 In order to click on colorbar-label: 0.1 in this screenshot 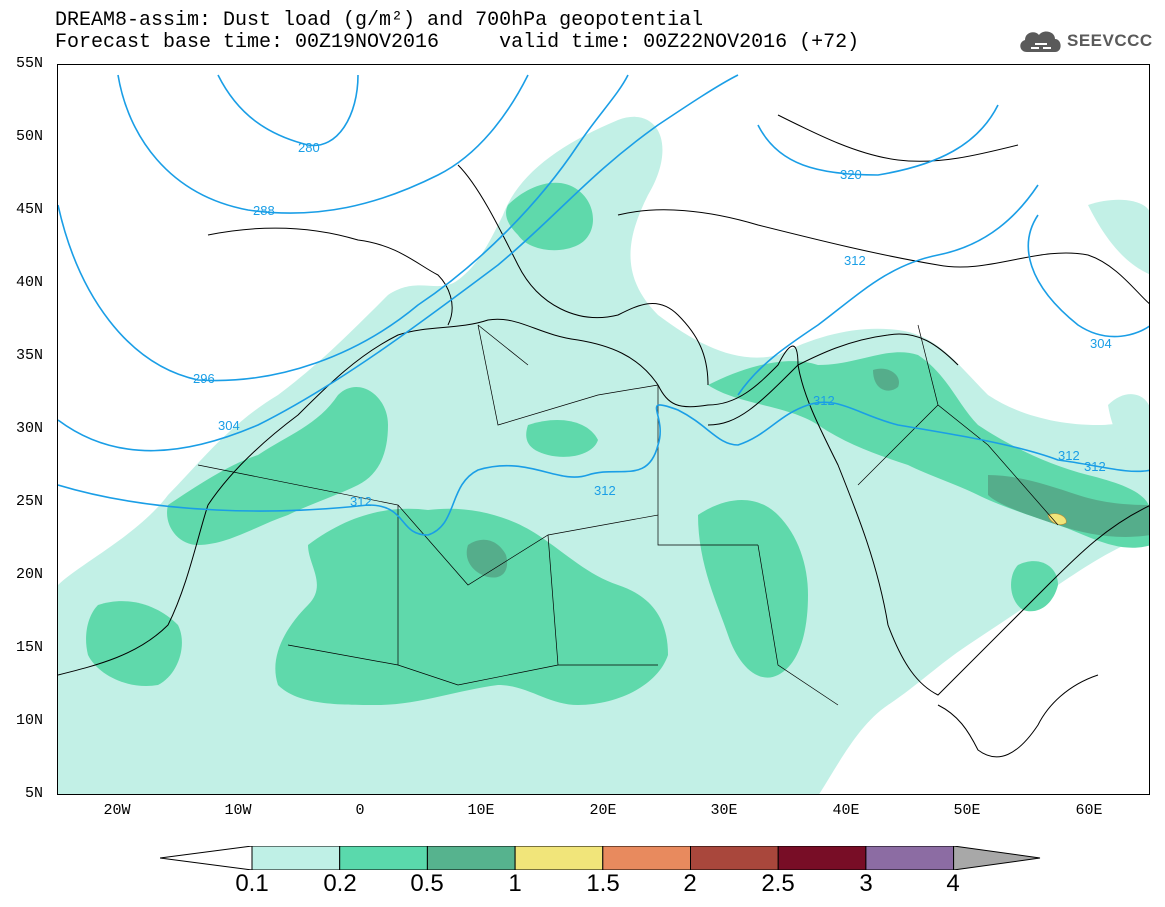, I will do `click(252, 883)`.